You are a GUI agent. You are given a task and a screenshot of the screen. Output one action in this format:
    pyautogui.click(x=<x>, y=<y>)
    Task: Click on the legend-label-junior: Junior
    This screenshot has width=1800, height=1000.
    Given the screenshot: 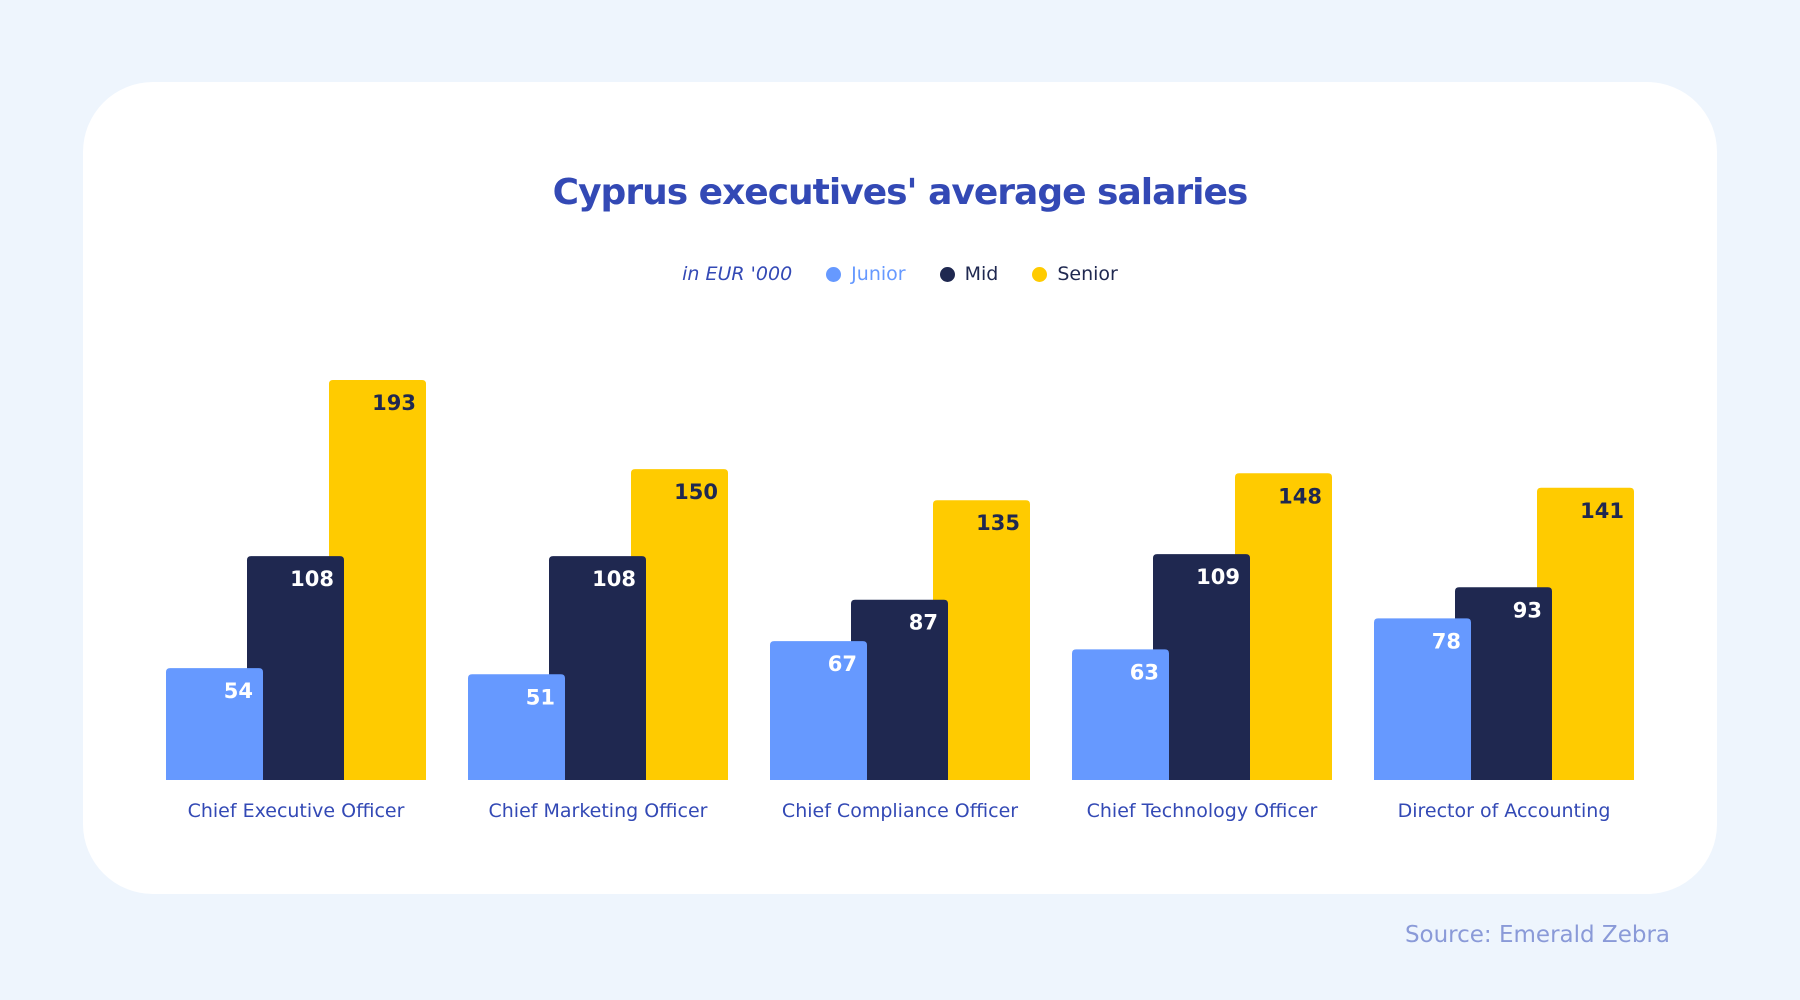 What is the action you would take?
    pyautogui.click(x=878, y=274)
    